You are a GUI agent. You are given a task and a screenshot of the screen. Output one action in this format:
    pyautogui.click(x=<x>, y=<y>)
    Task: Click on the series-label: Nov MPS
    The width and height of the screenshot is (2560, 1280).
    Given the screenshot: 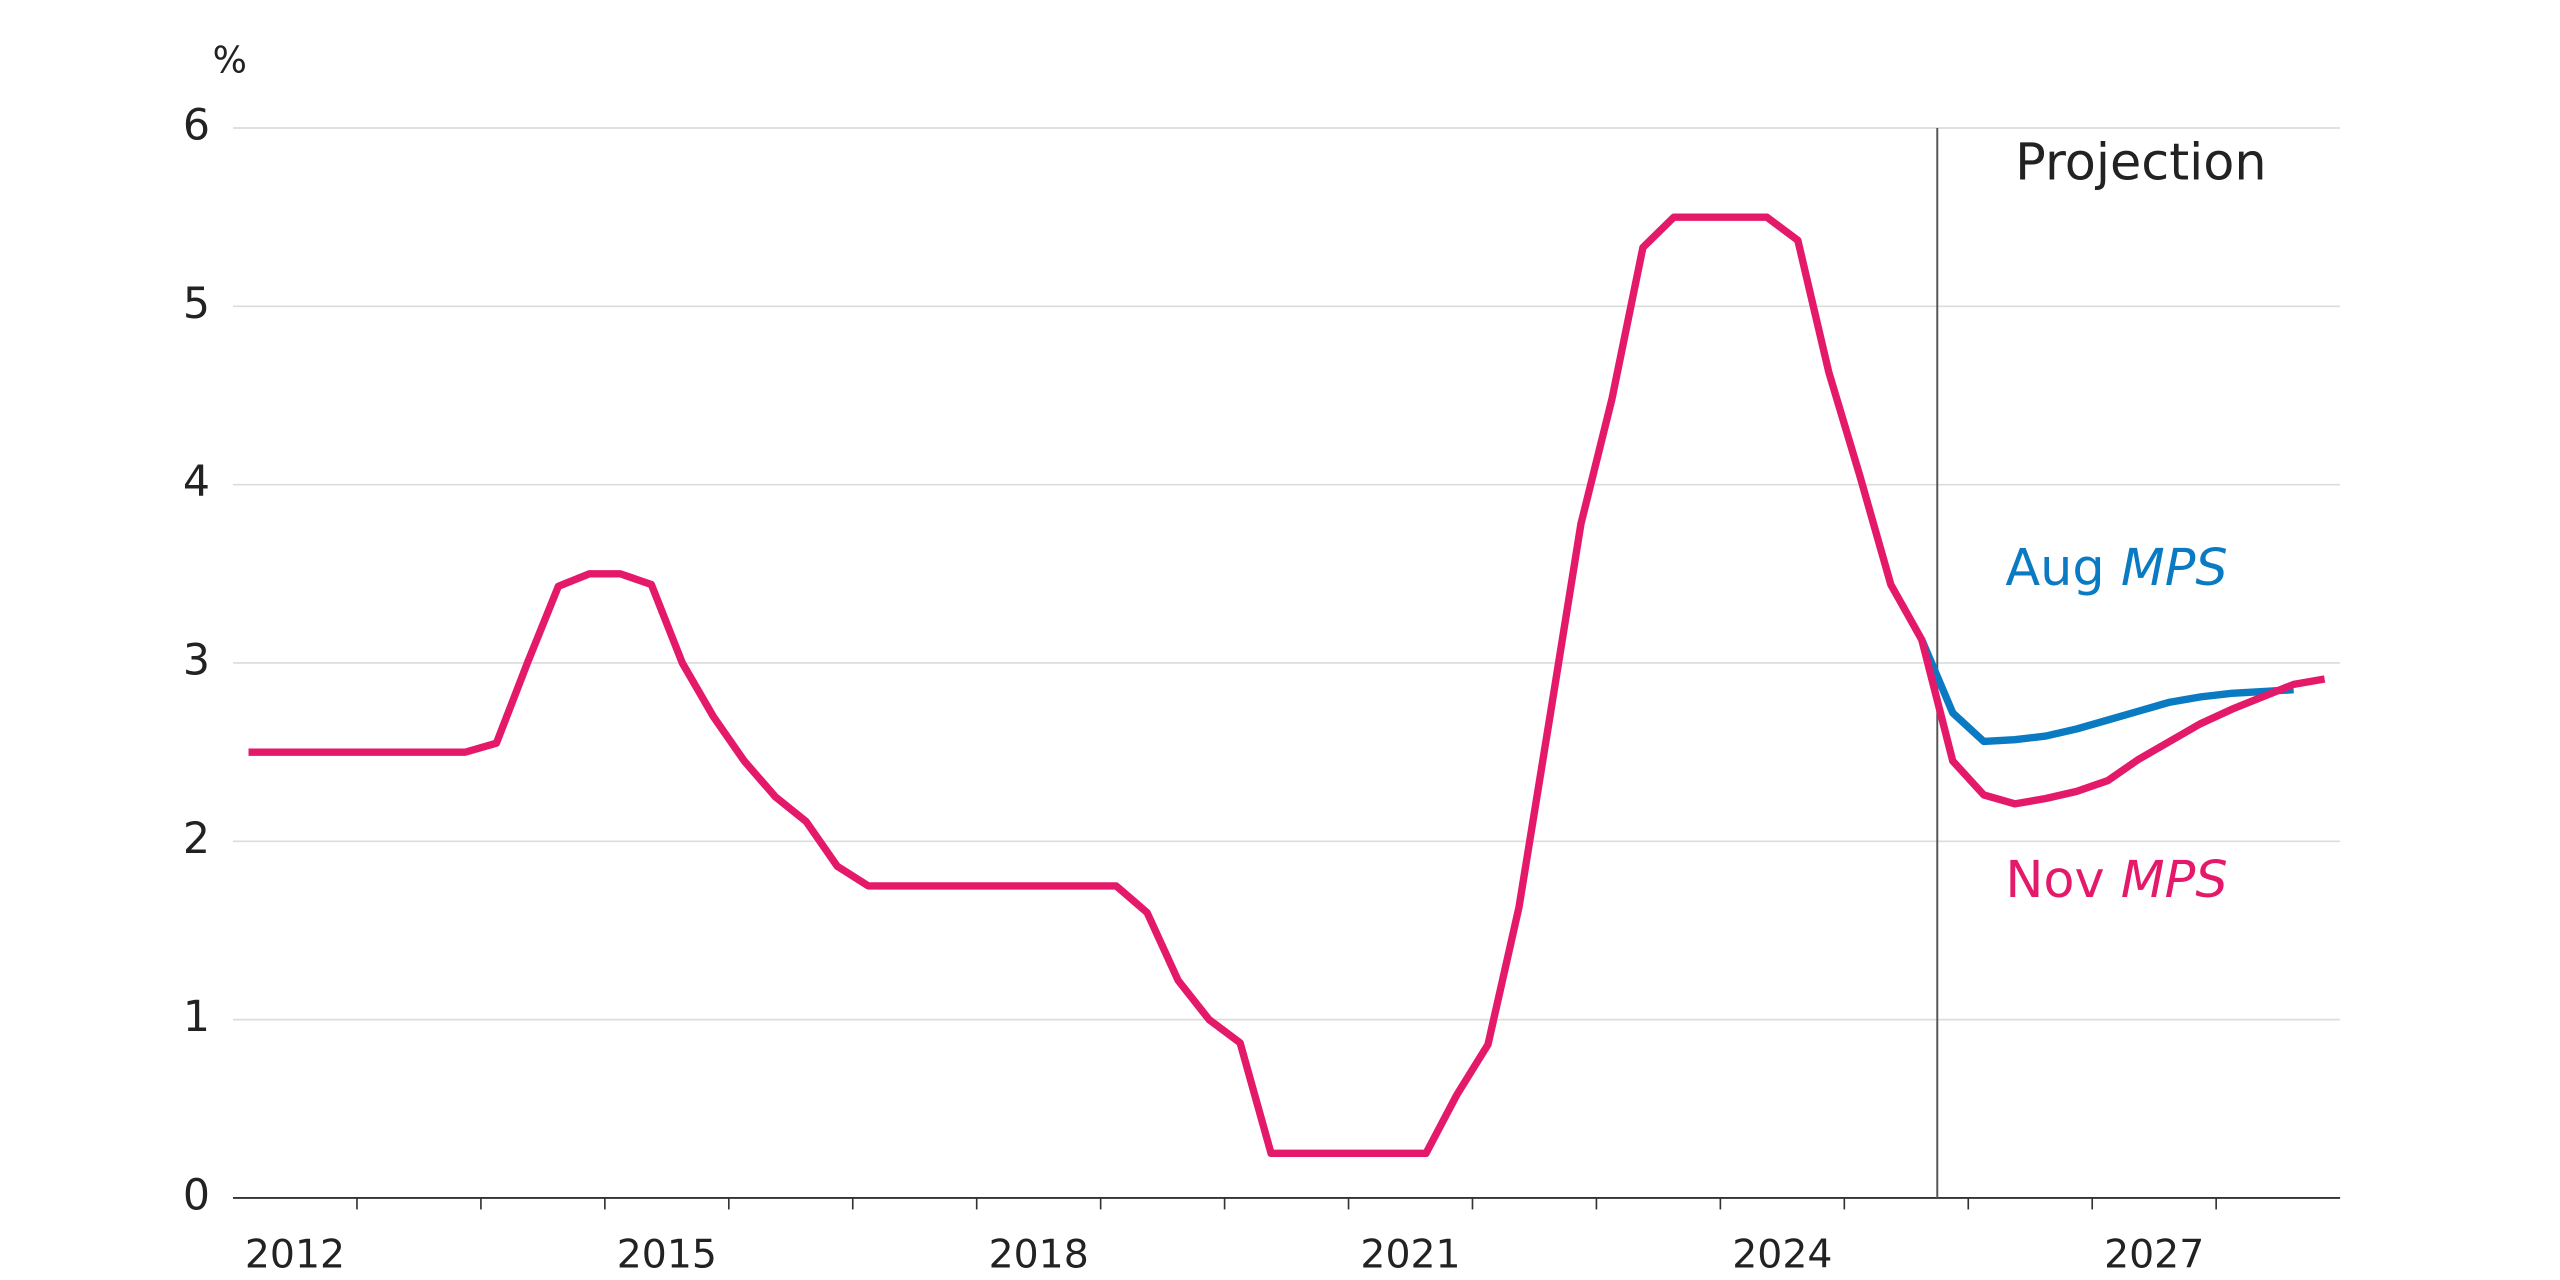 What is the action you would take?
    pyautogui.click(x=2116, y=879)
    